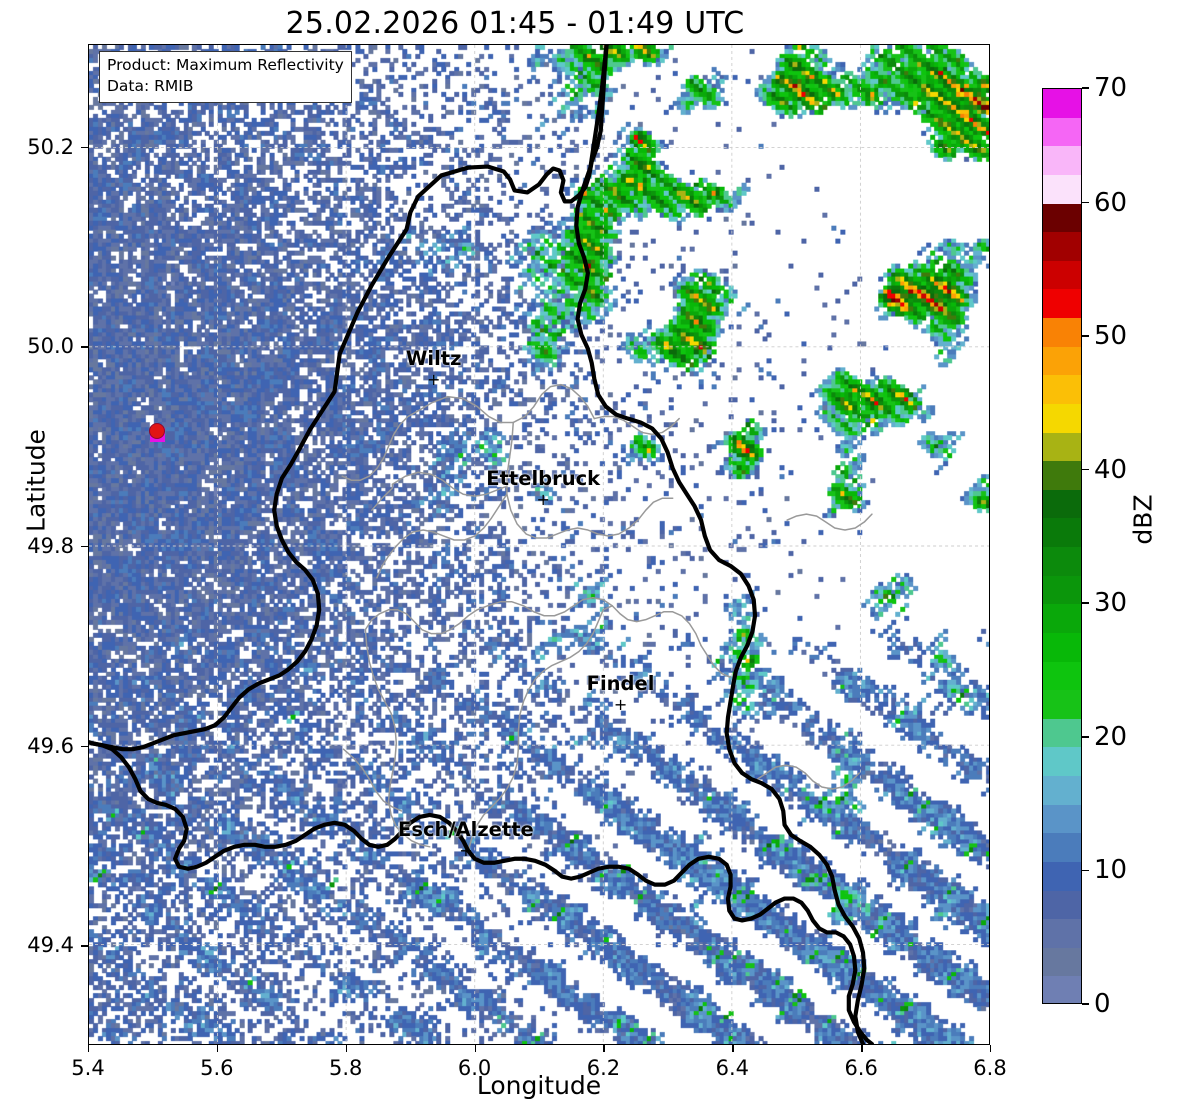 The image size is (1179, 1117). I want to click on x-tick-label: 5.6, so click(217, 1068).